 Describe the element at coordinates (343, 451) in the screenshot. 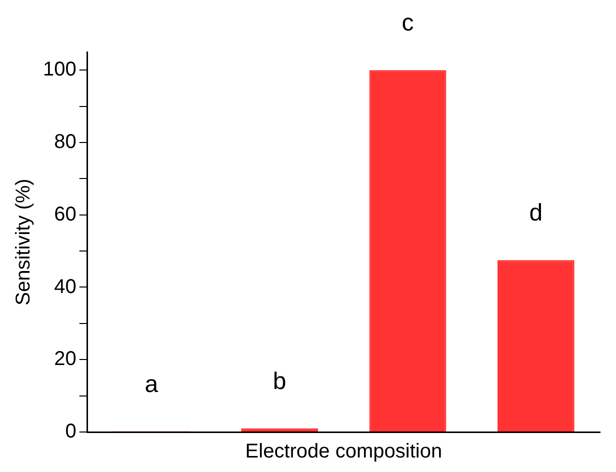

I see `x-axis-title: Electrode composition` at that location.